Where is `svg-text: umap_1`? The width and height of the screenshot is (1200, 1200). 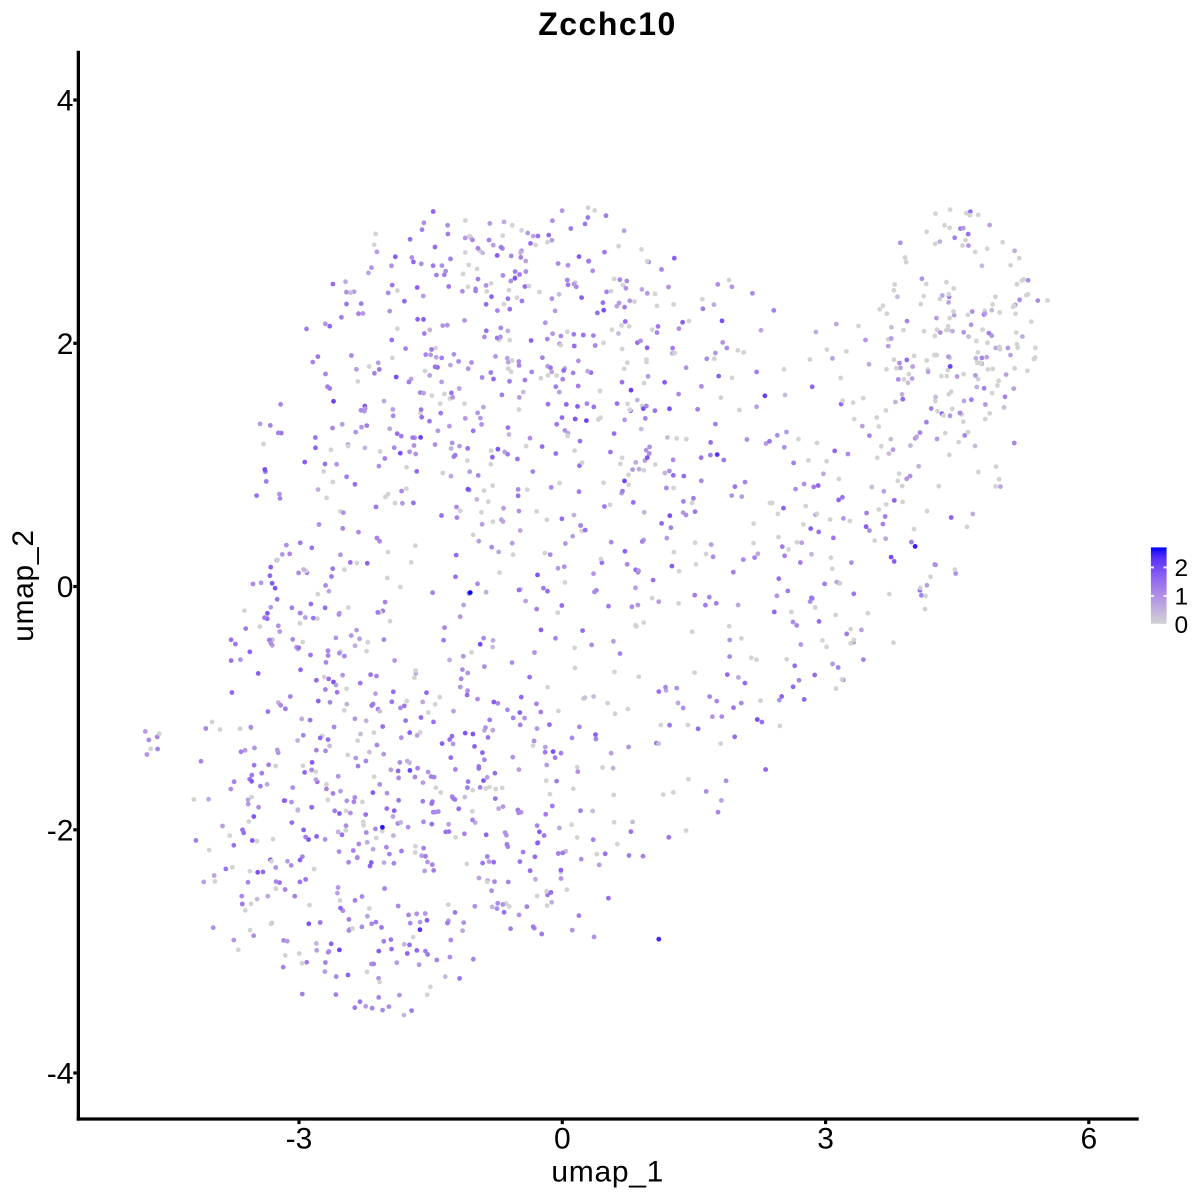 svg-text: umap_1 is located at coordinates (607, 1171).